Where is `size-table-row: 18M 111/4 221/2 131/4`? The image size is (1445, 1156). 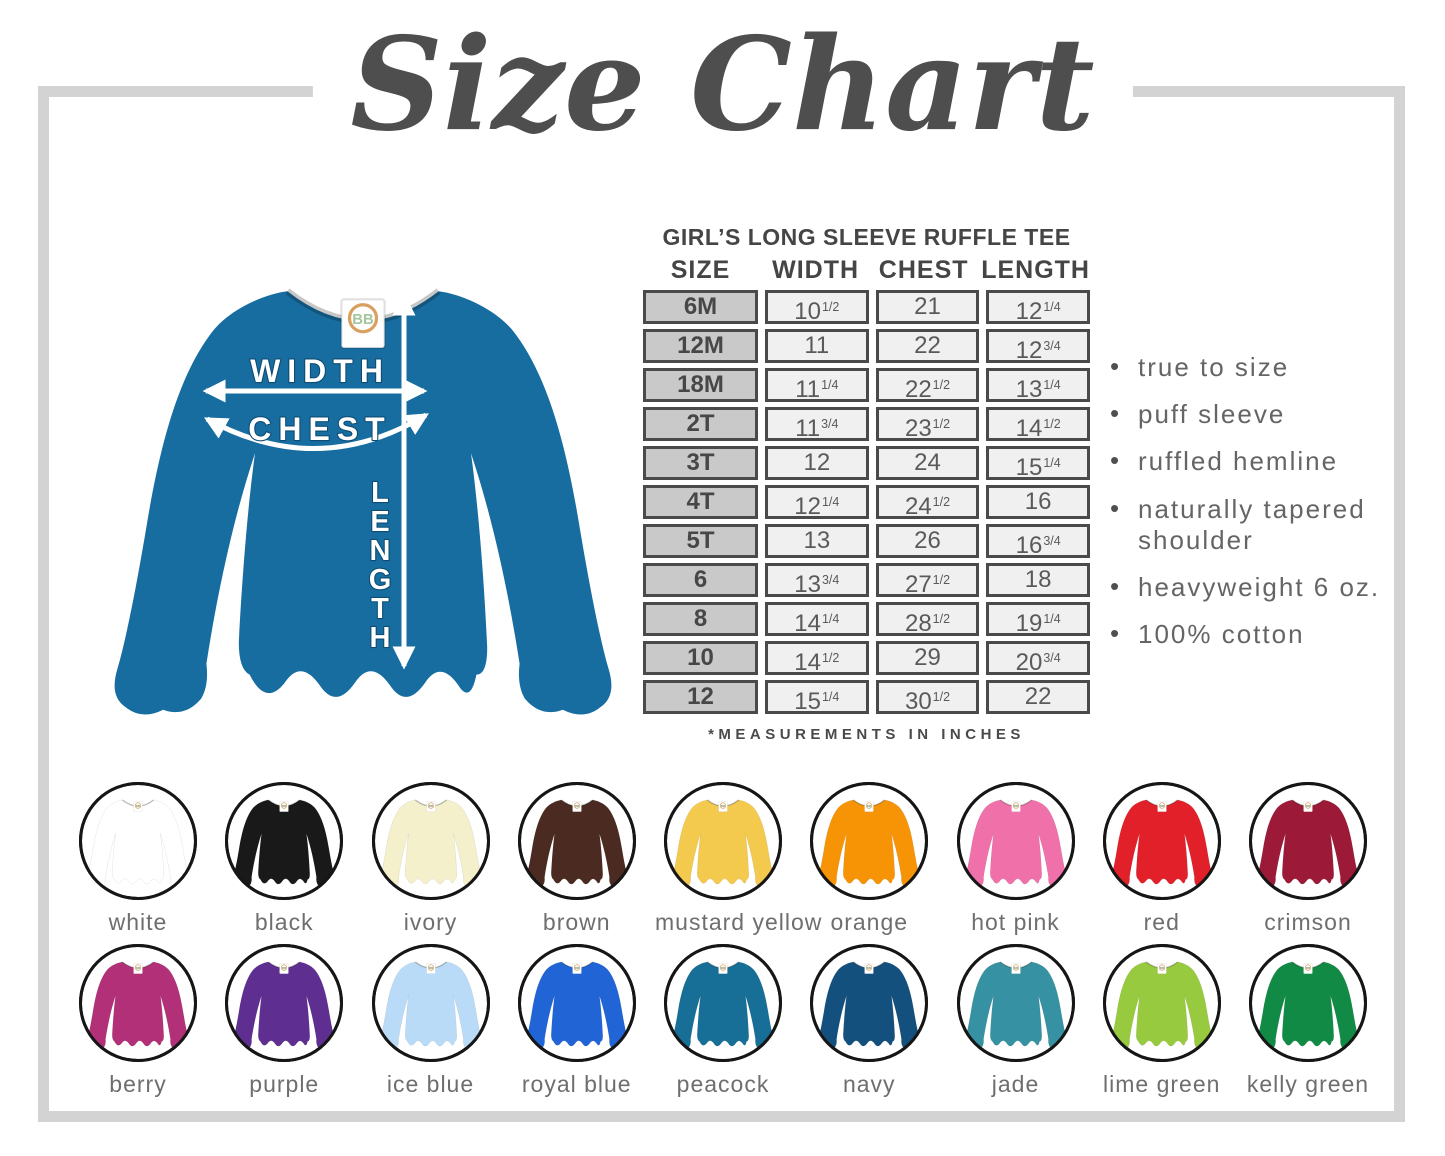 size-table-row: 18M 111/4 221/2 131/4 is located at coordinates (866, 385).